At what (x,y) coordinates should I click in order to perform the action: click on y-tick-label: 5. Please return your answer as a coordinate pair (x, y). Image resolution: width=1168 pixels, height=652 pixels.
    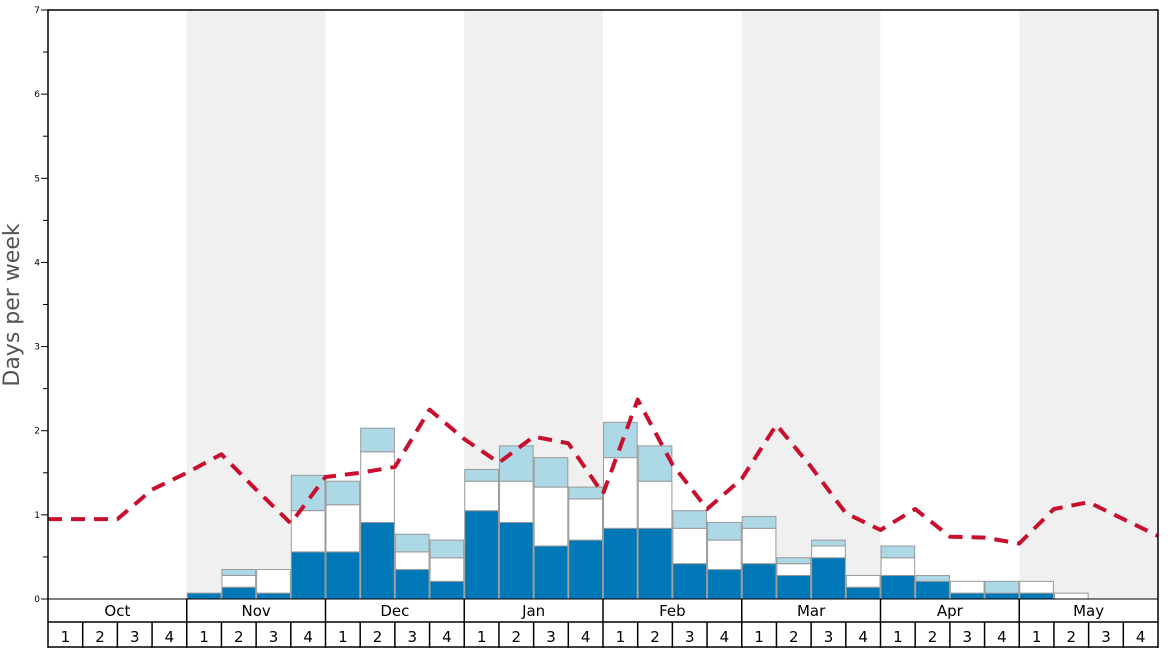
    Looking at the image, I should click on (37, 179).